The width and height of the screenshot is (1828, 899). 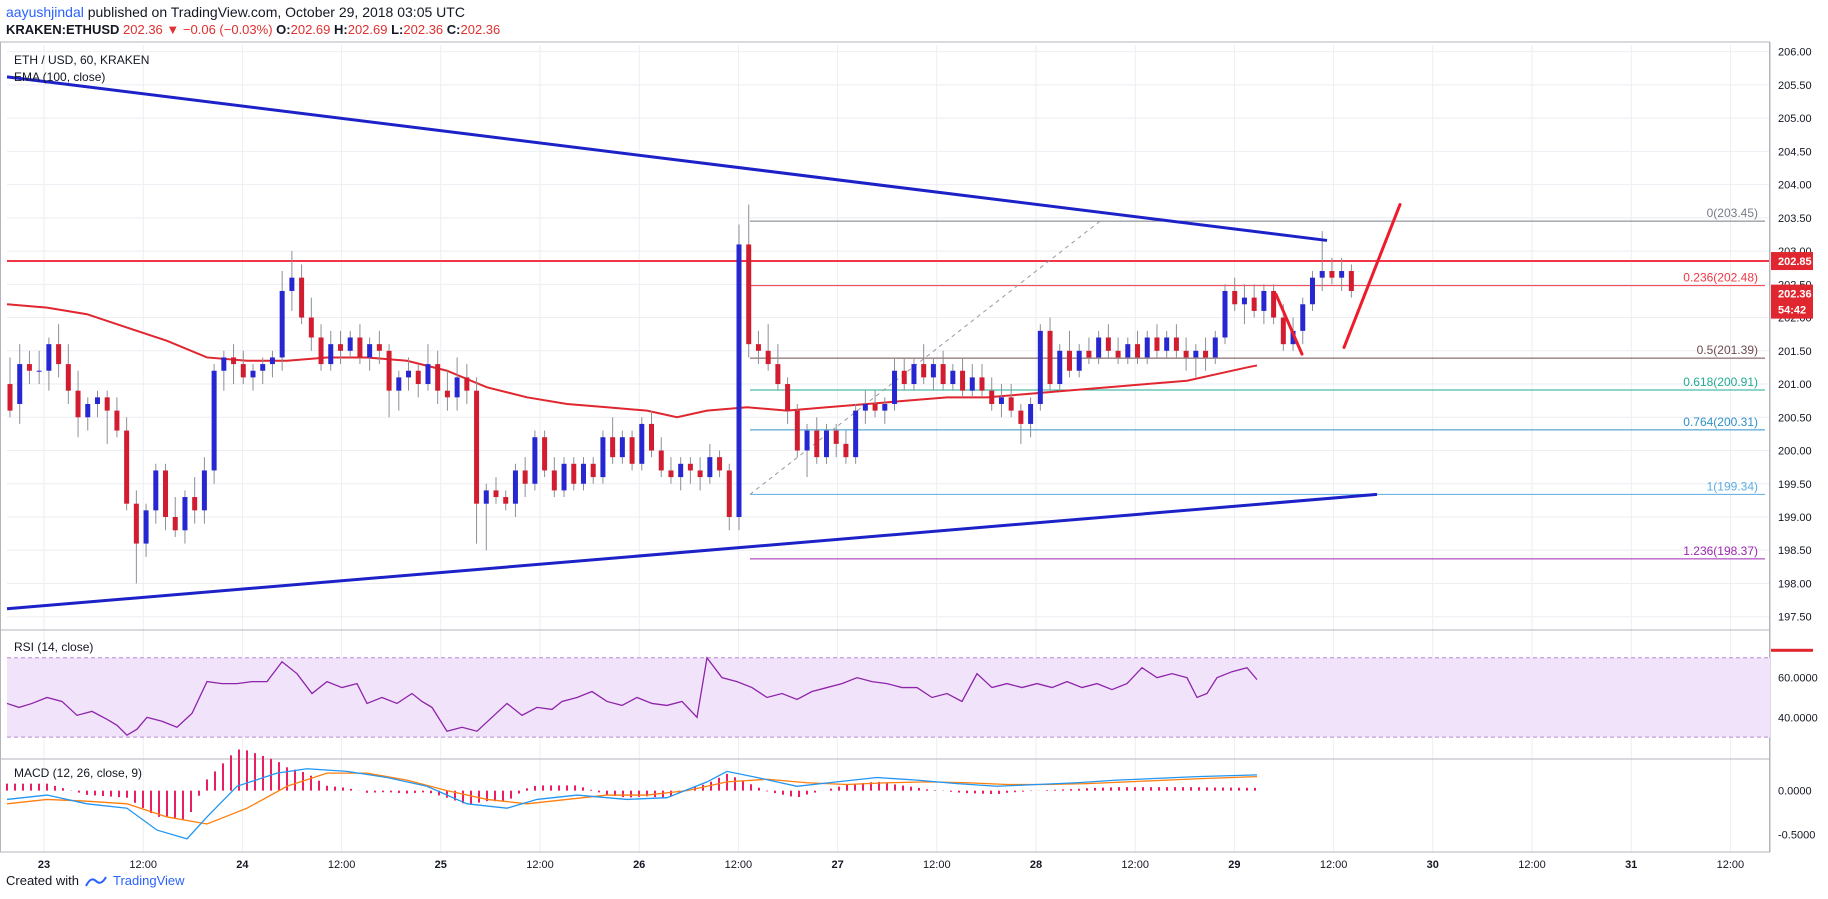 What do you see at coordinates (1372, 276) in the screenshot?
I see `projection-arrow` at bounding box center [1372, 276].